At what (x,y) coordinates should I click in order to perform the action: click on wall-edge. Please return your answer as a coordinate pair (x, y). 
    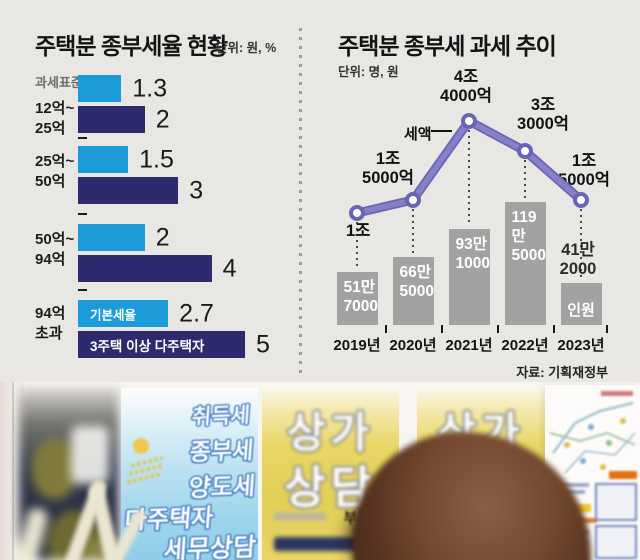
    Looking at the image, I should click on (13, 471).